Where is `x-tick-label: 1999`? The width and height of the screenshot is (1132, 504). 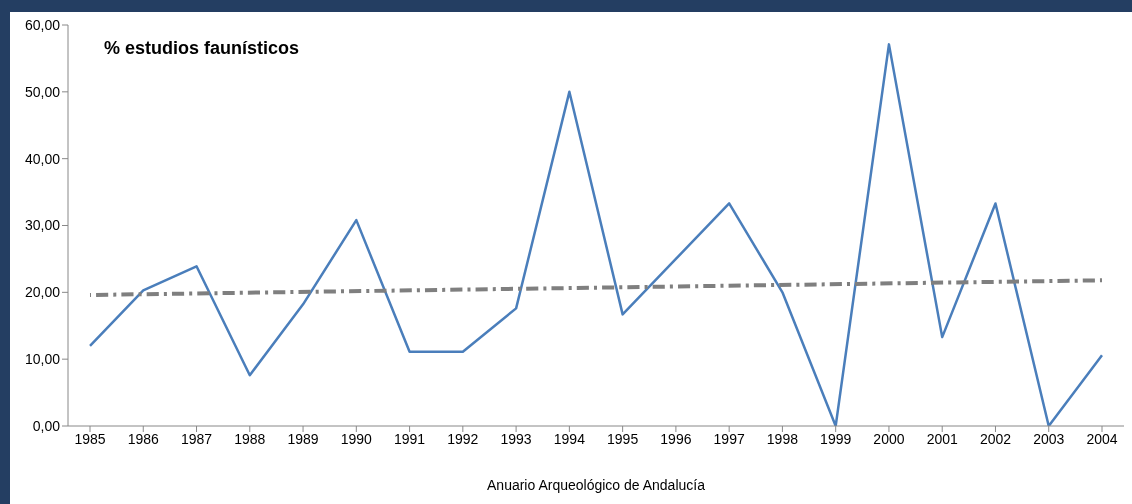 x-tick-label: 1999 is located at coordinates (836, 438).